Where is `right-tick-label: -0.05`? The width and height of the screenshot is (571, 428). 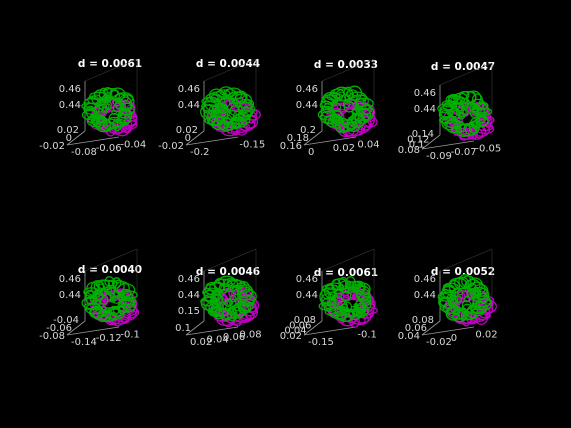
right-tick-label: -0.05 is located at coordinates (488, 148).